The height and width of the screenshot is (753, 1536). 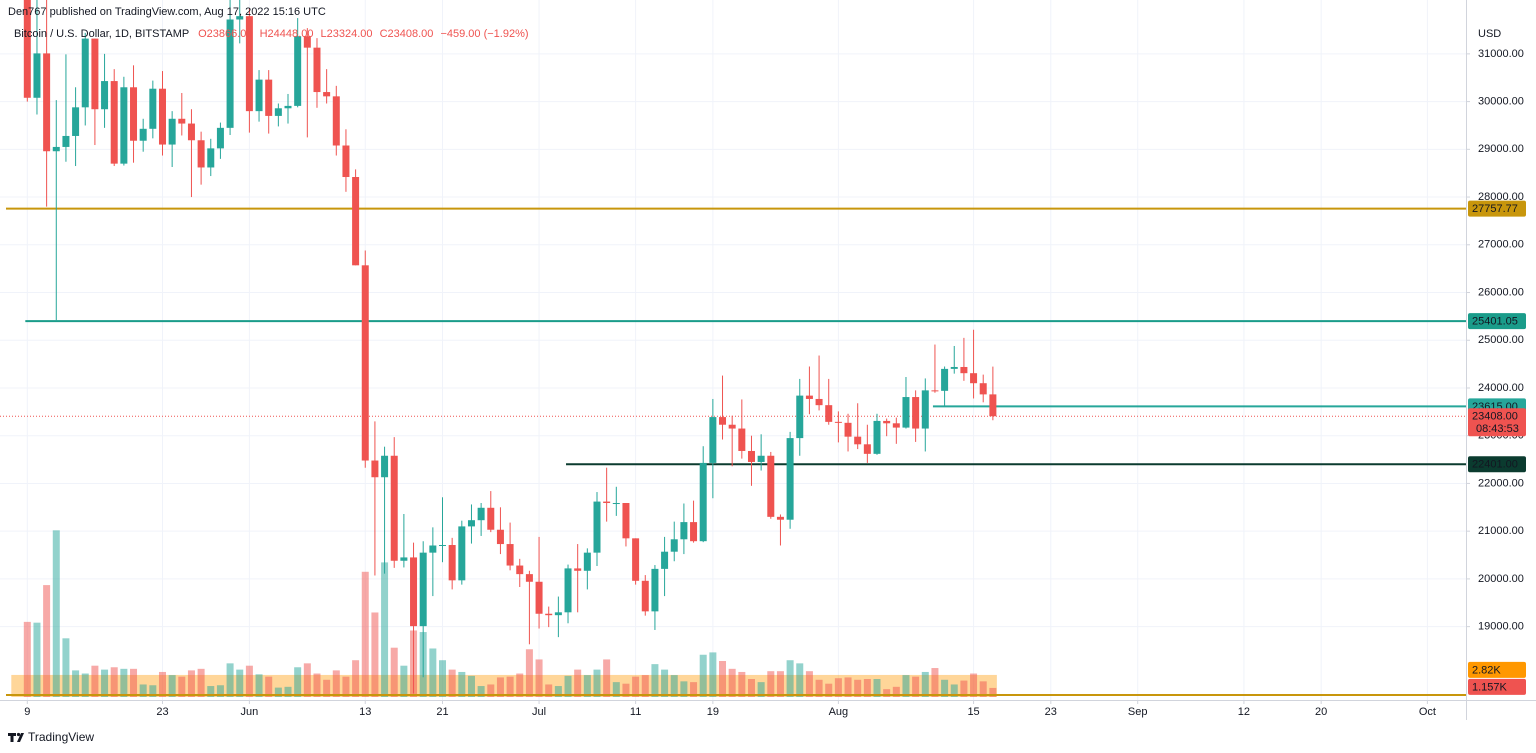 I want to click on legend-change: −459.00 (−1.92%), so click(x=484, y=34).